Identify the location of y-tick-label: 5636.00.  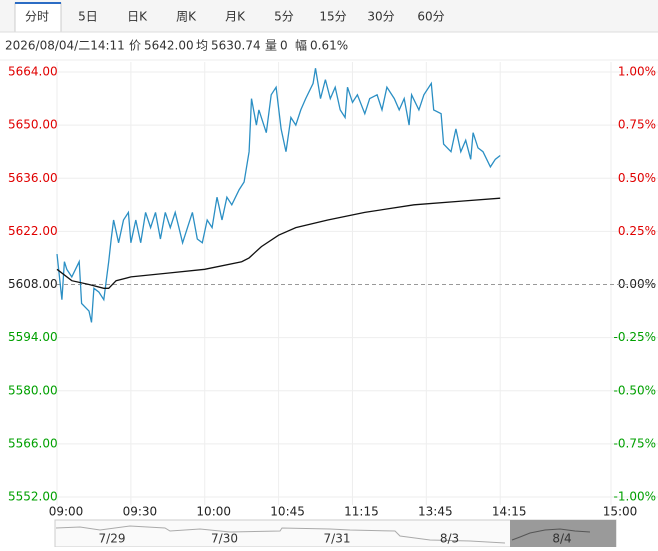
(33, 178).